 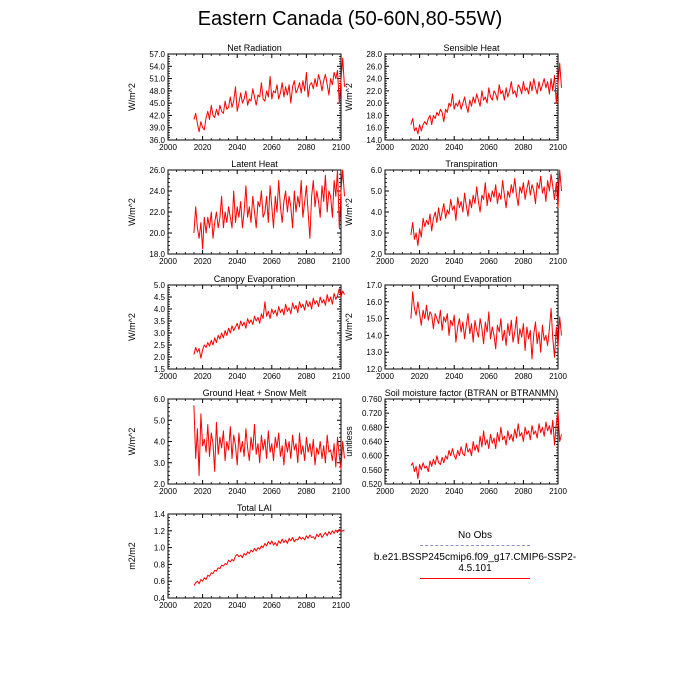 I want to click on y-tick-label: 1.0, so click(x=160, y=548).